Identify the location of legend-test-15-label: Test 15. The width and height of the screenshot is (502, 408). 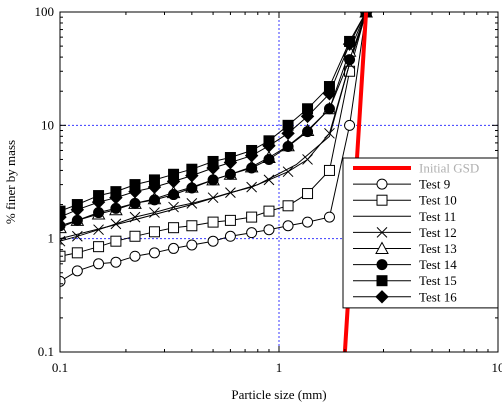
(438, 280).